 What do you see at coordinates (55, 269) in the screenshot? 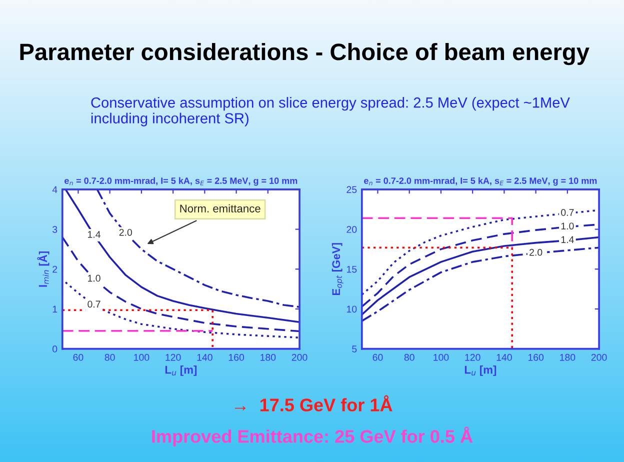
I see `y-tick-label: 2` at bounding box center [55, 269].